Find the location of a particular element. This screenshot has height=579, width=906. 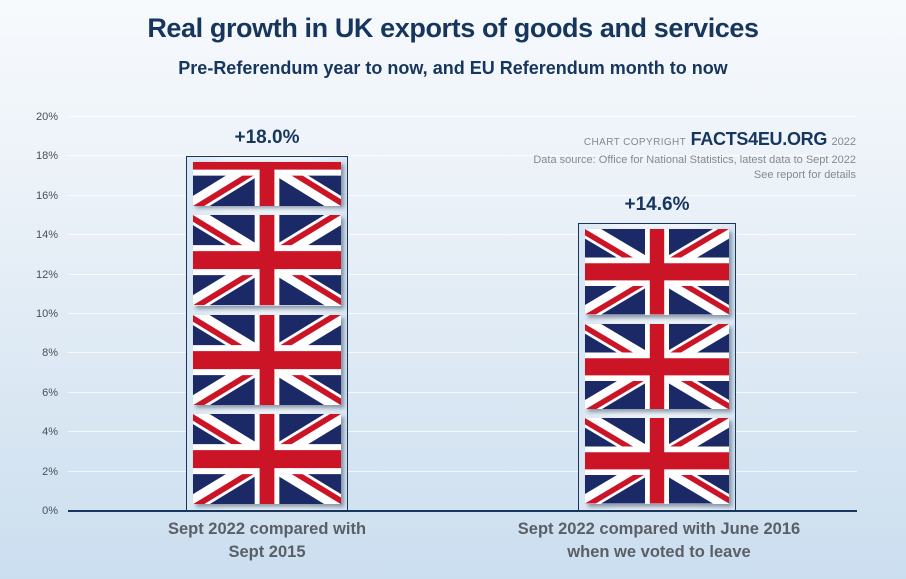

copyright-prefix: CHART COPYRIGHT is located at coordinates (635, 142).